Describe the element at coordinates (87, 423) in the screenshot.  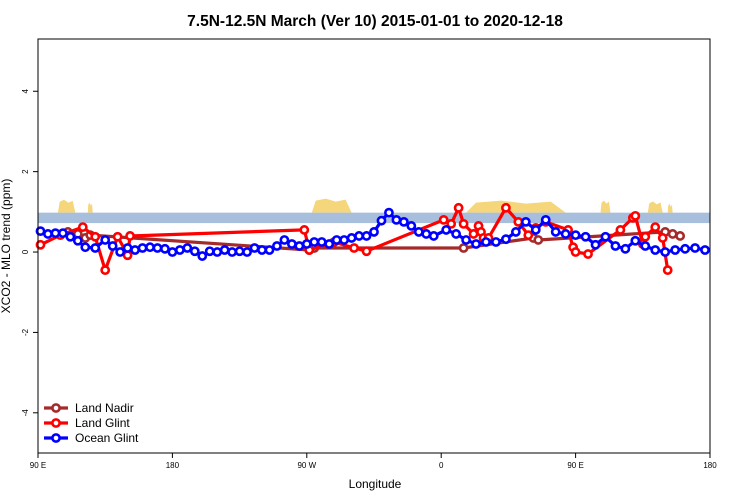
I see `legend-item: Land Glint` at that location.